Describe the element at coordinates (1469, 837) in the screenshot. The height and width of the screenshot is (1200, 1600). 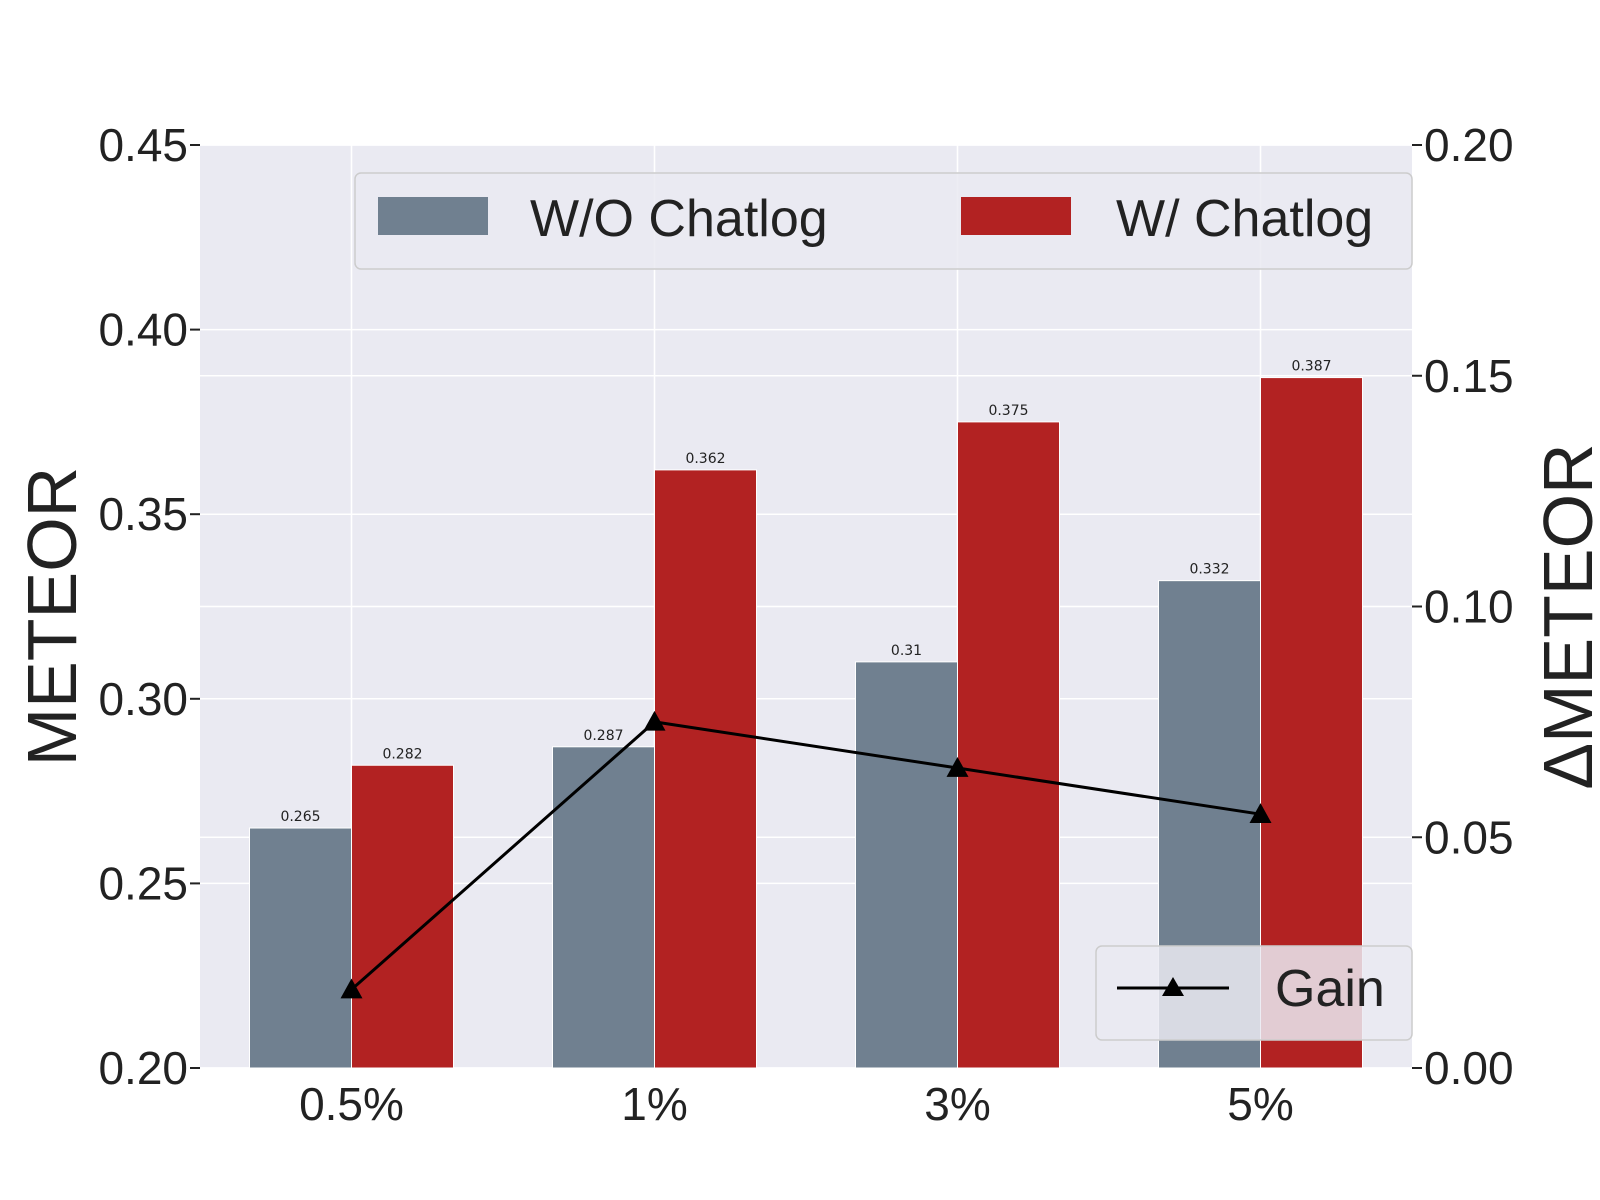
I see `y-right-tick-label: 0.05` at that location.